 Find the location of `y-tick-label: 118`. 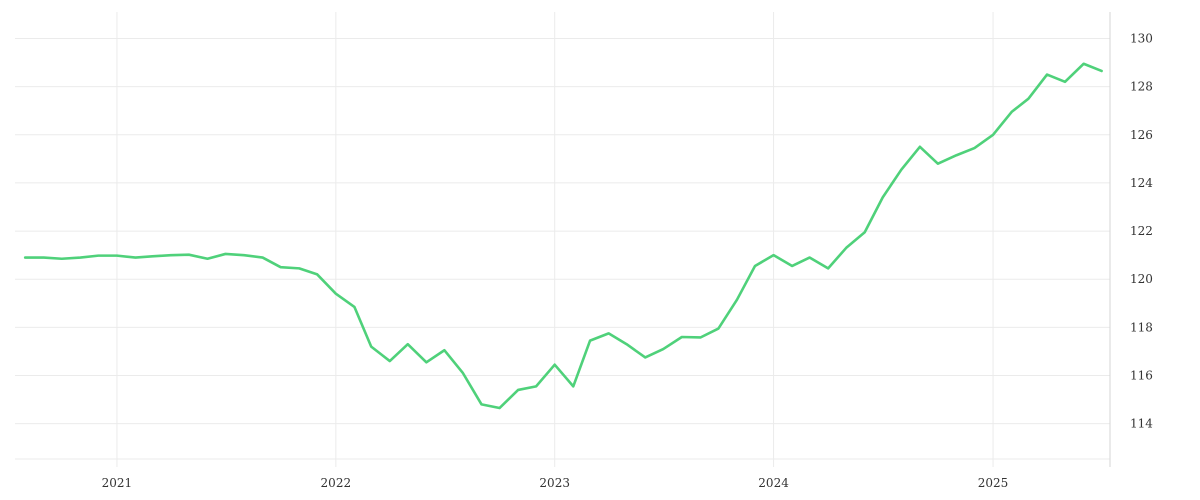

y-tick-label: 118 is located at coordinates (1141, 327).